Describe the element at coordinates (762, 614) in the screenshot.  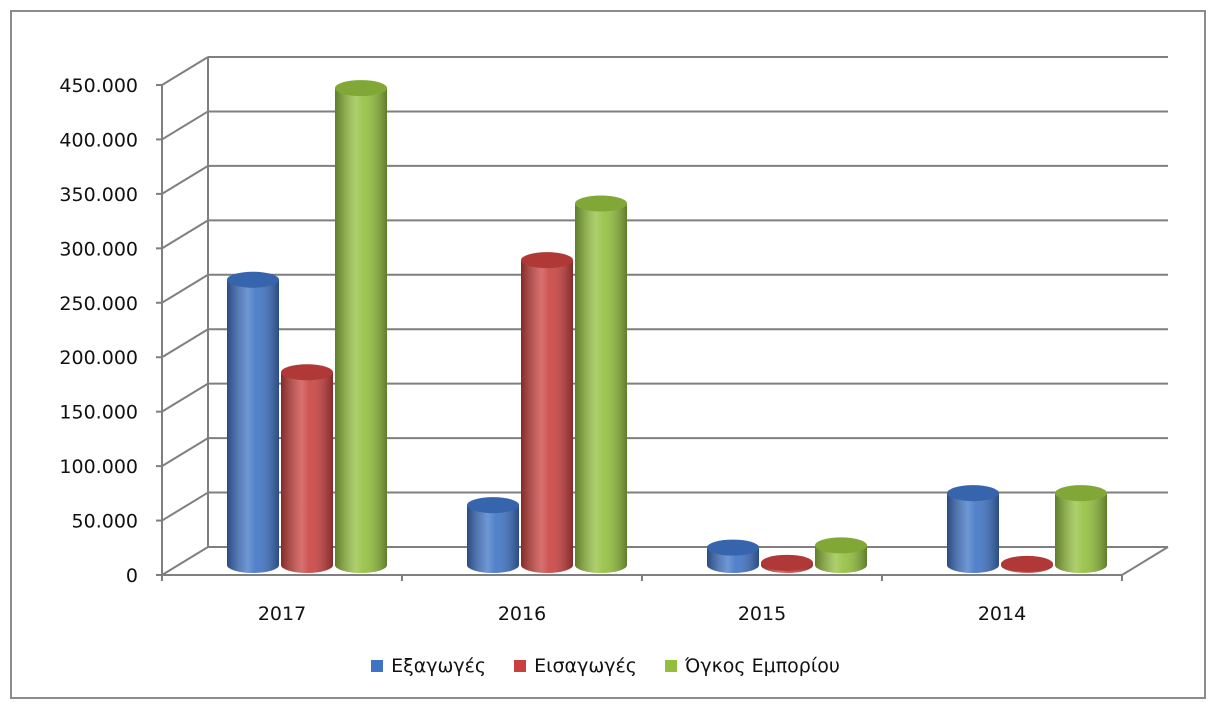
I see `x-tick-label: 2015` at that location.